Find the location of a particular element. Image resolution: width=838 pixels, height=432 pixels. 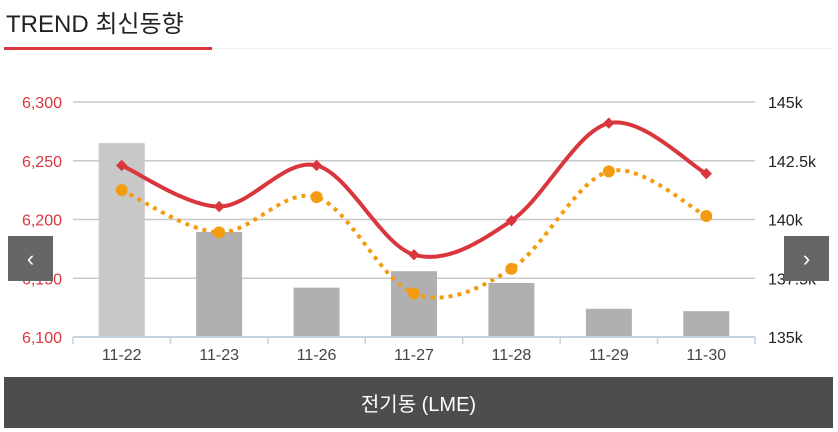

x-tick-label: 11-28 is located at coordinates (512, 355).